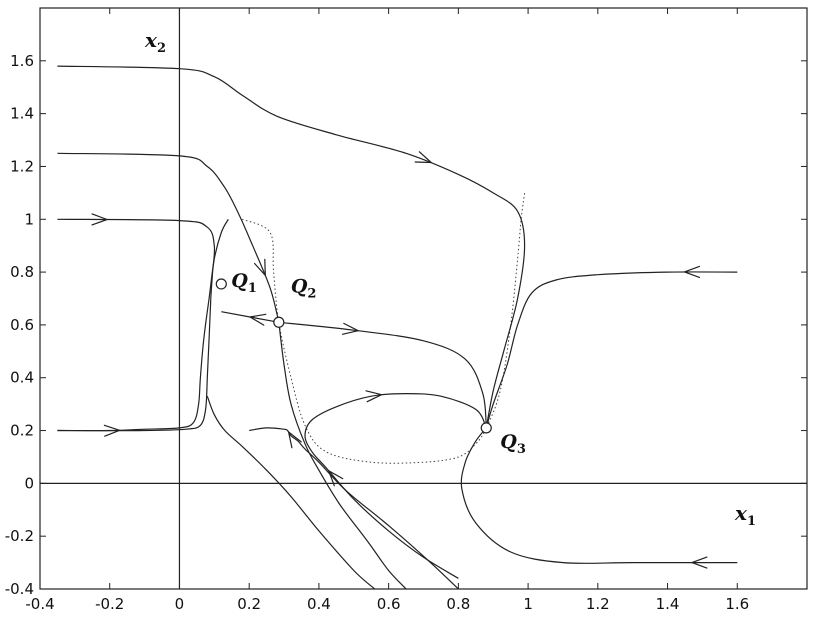 The height and width of the screenshot is (635, 815). I want to click on equilibrium-label: Q1, so click(244, 283).